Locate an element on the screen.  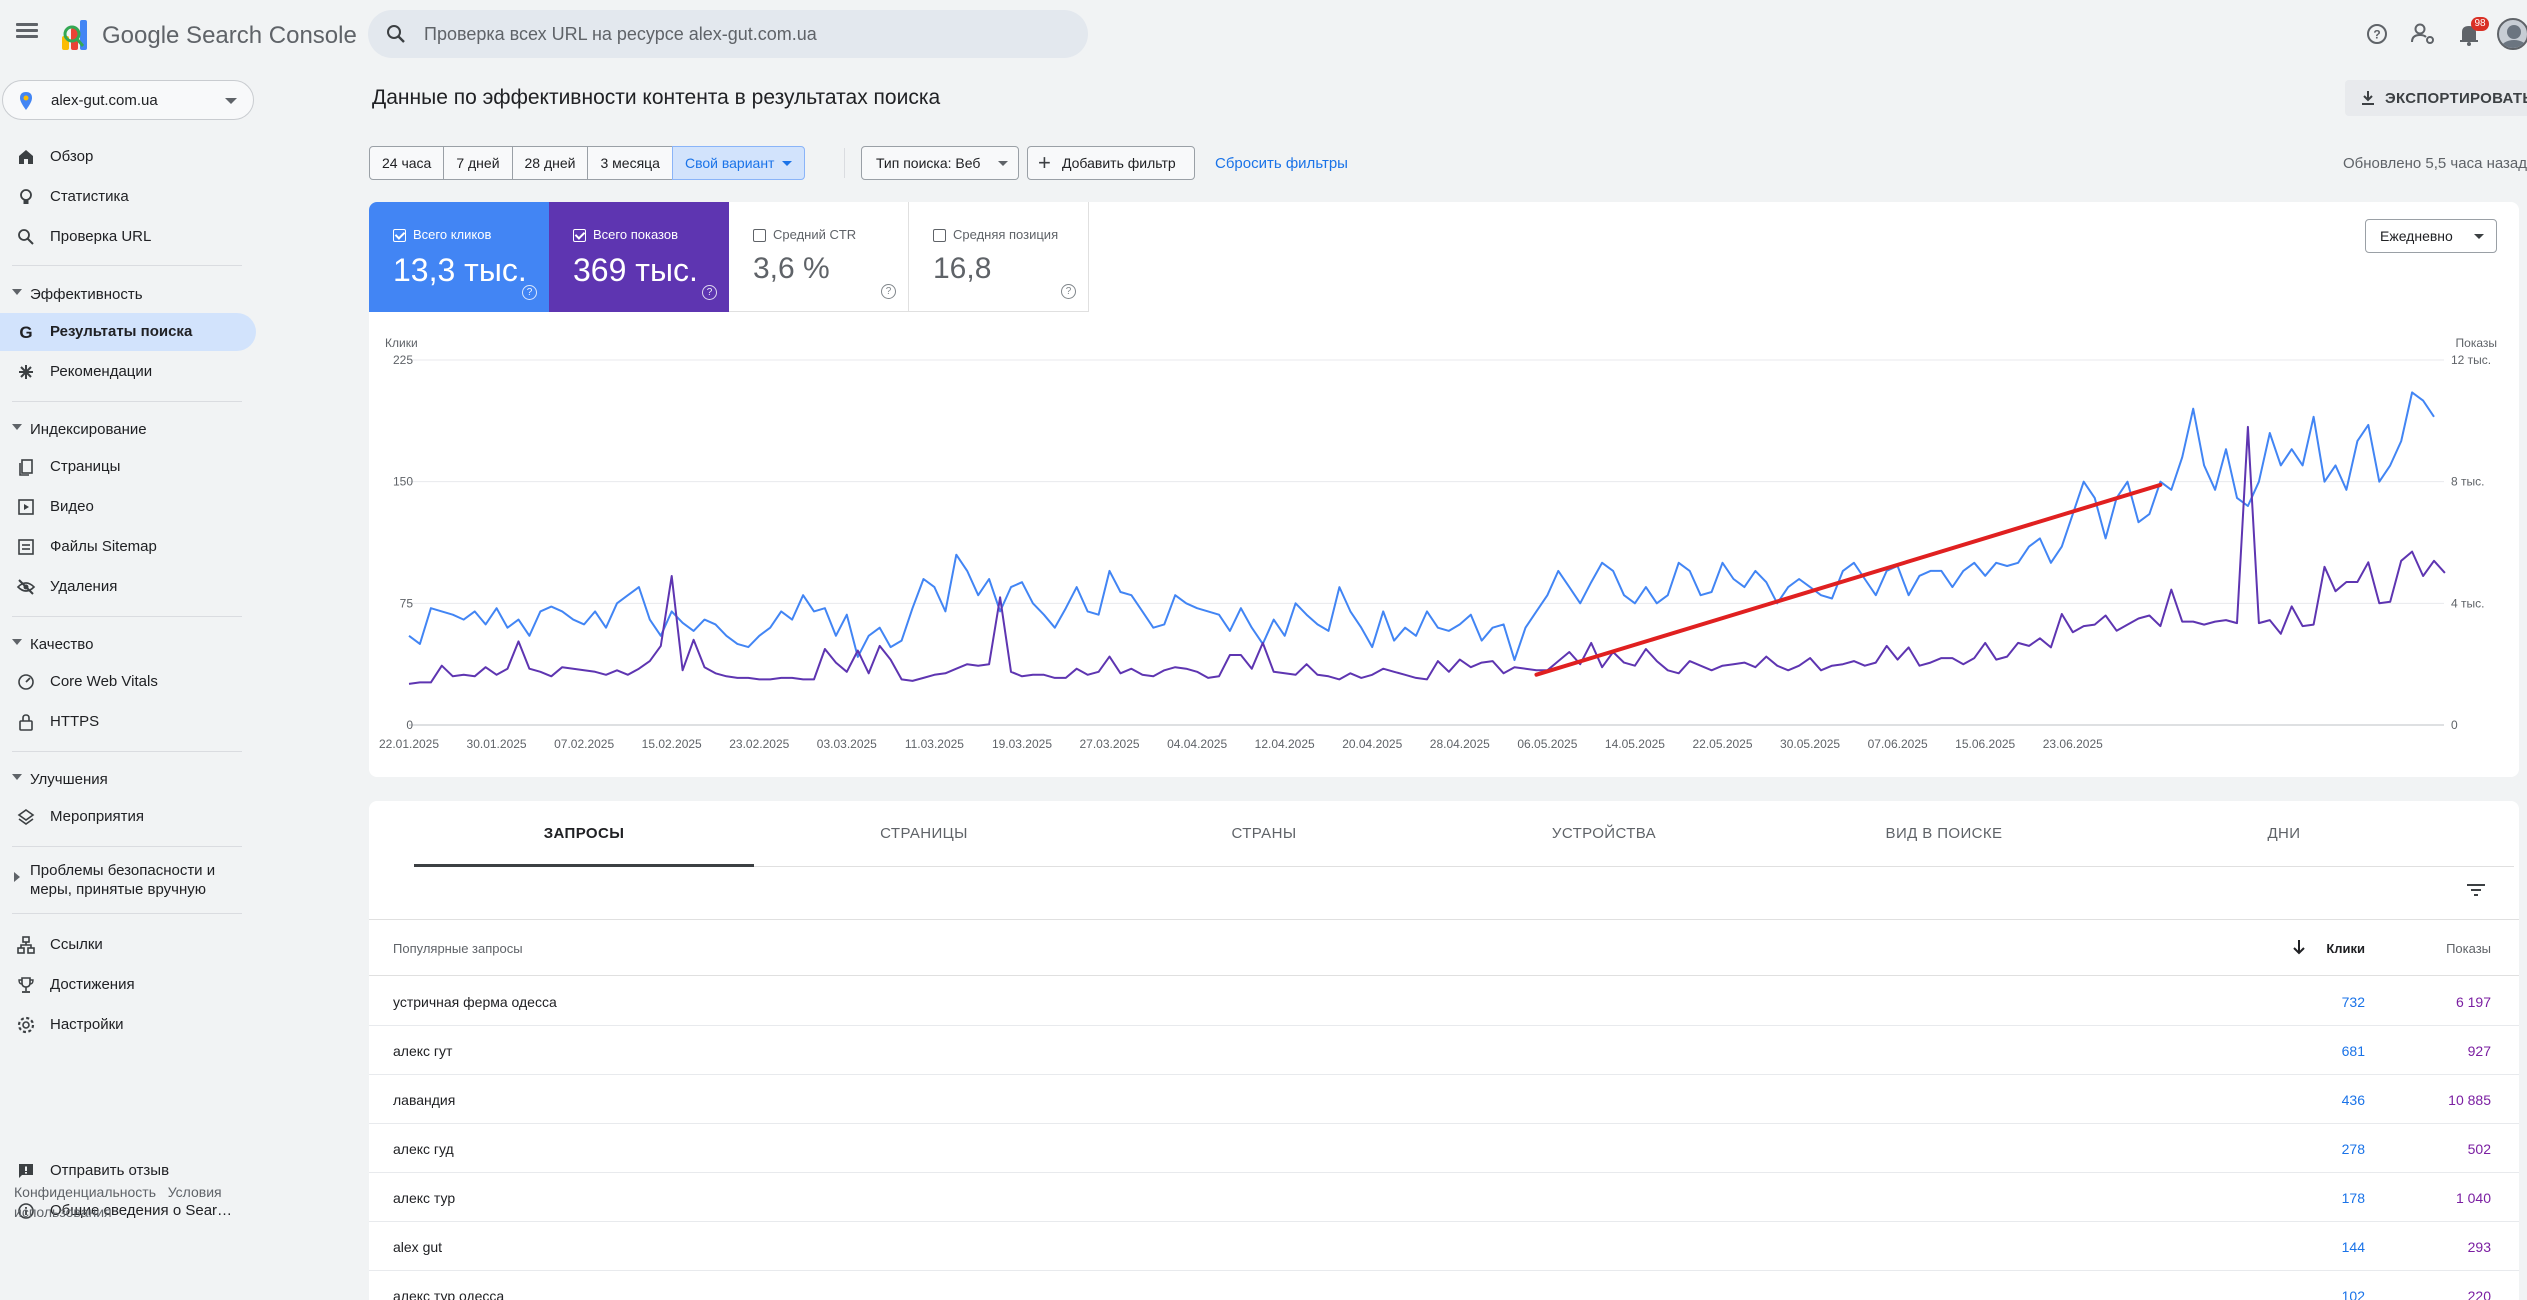
metric-average-position: Средняя позиция 16,8 ? is located at coordinates (999, 257).